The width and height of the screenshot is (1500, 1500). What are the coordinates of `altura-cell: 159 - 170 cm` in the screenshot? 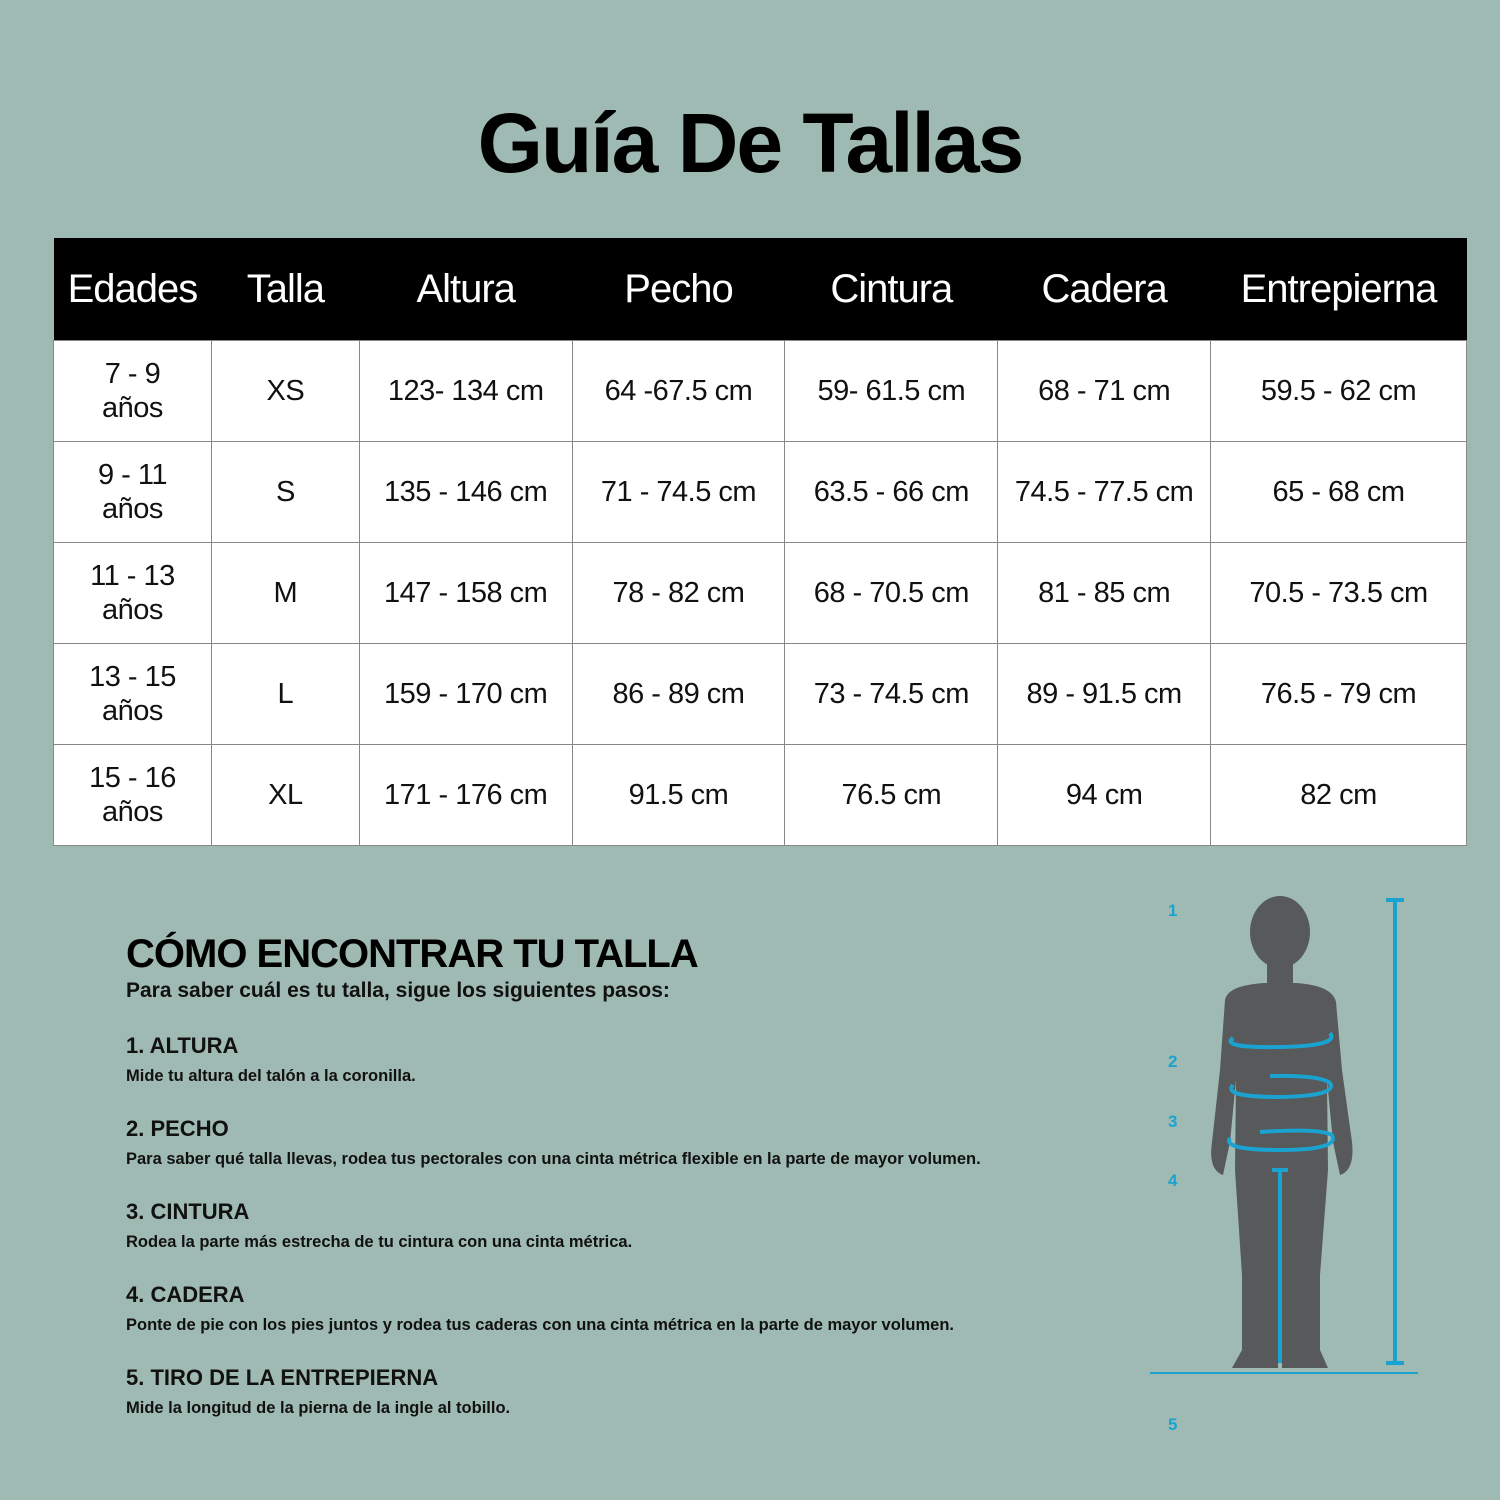 It's located at (465, 694).